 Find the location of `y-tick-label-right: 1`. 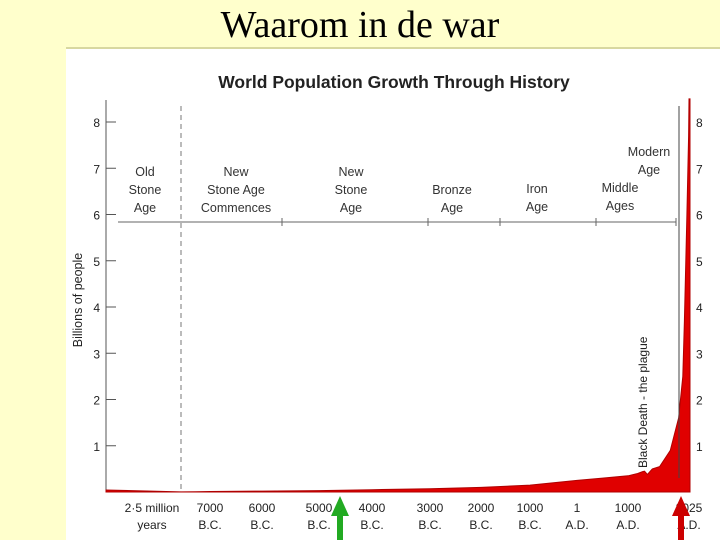

y-tick-label-right: 1 is located at coordinates (699, 447).